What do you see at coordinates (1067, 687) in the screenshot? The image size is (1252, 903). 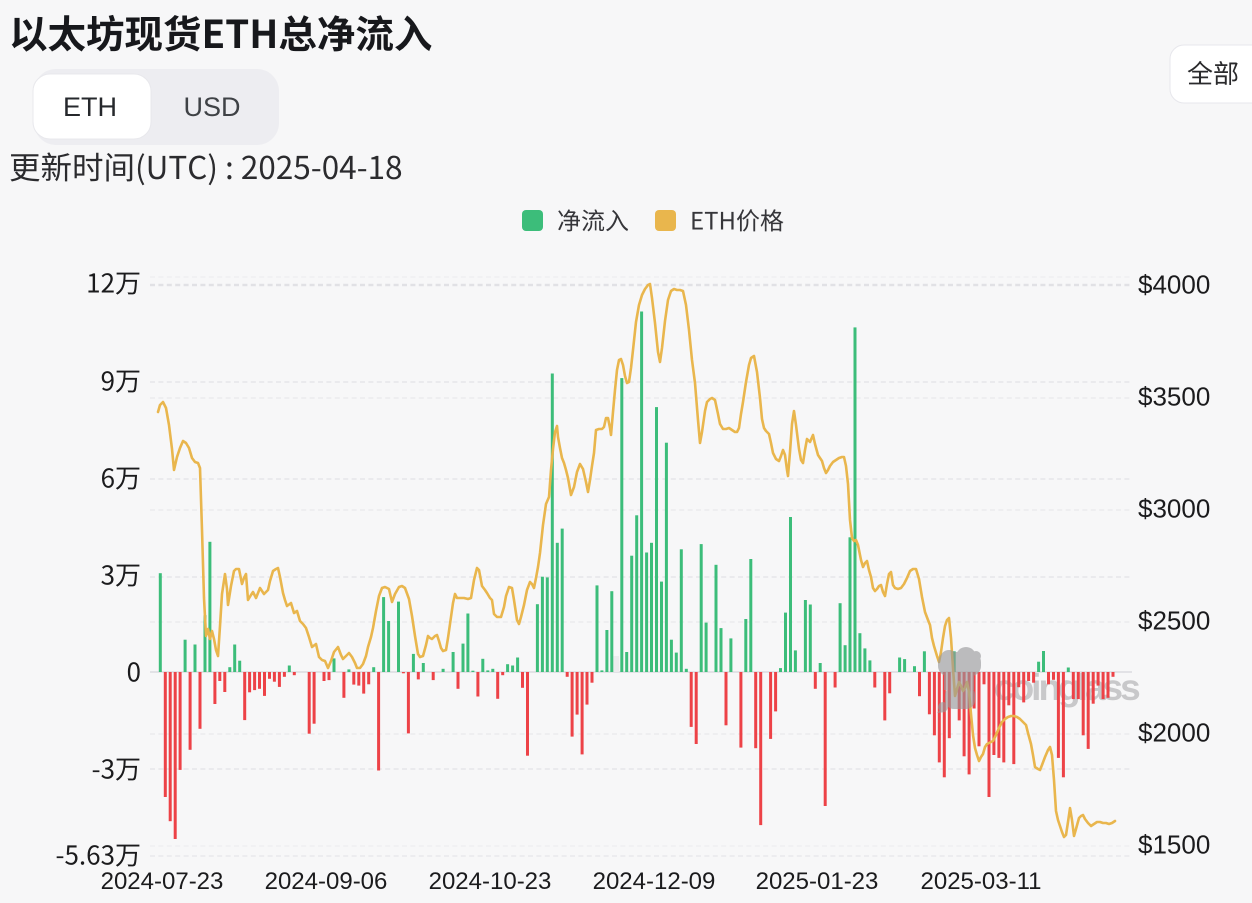 I see `svg-text: coinglass` at bounding box center [1067, 687].